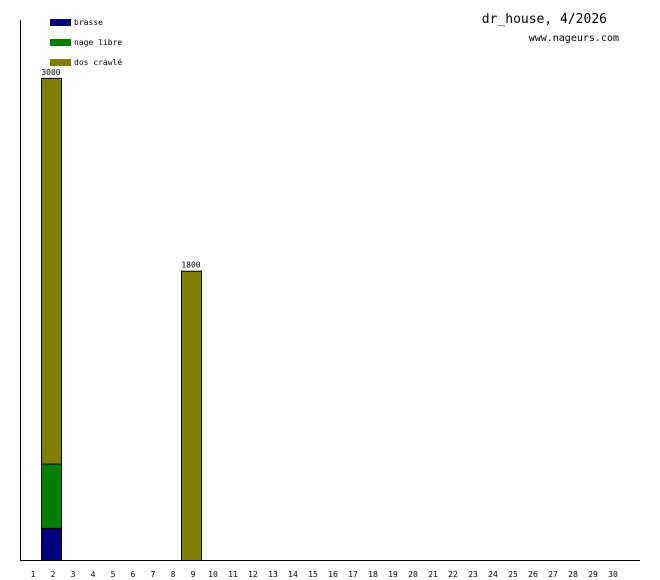 The height and width of the screenshot is (580, 660). I want to click on x-tick-25: 25, so click(513, 574).